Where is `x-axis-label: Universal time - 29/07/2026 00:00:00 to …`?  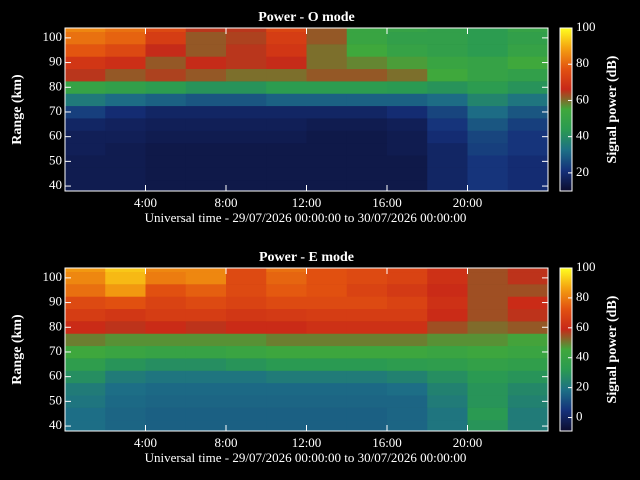 x-axis-label: Universal time - 29/07/2026 00:00:00 to … is located at coordinates (306, 457).